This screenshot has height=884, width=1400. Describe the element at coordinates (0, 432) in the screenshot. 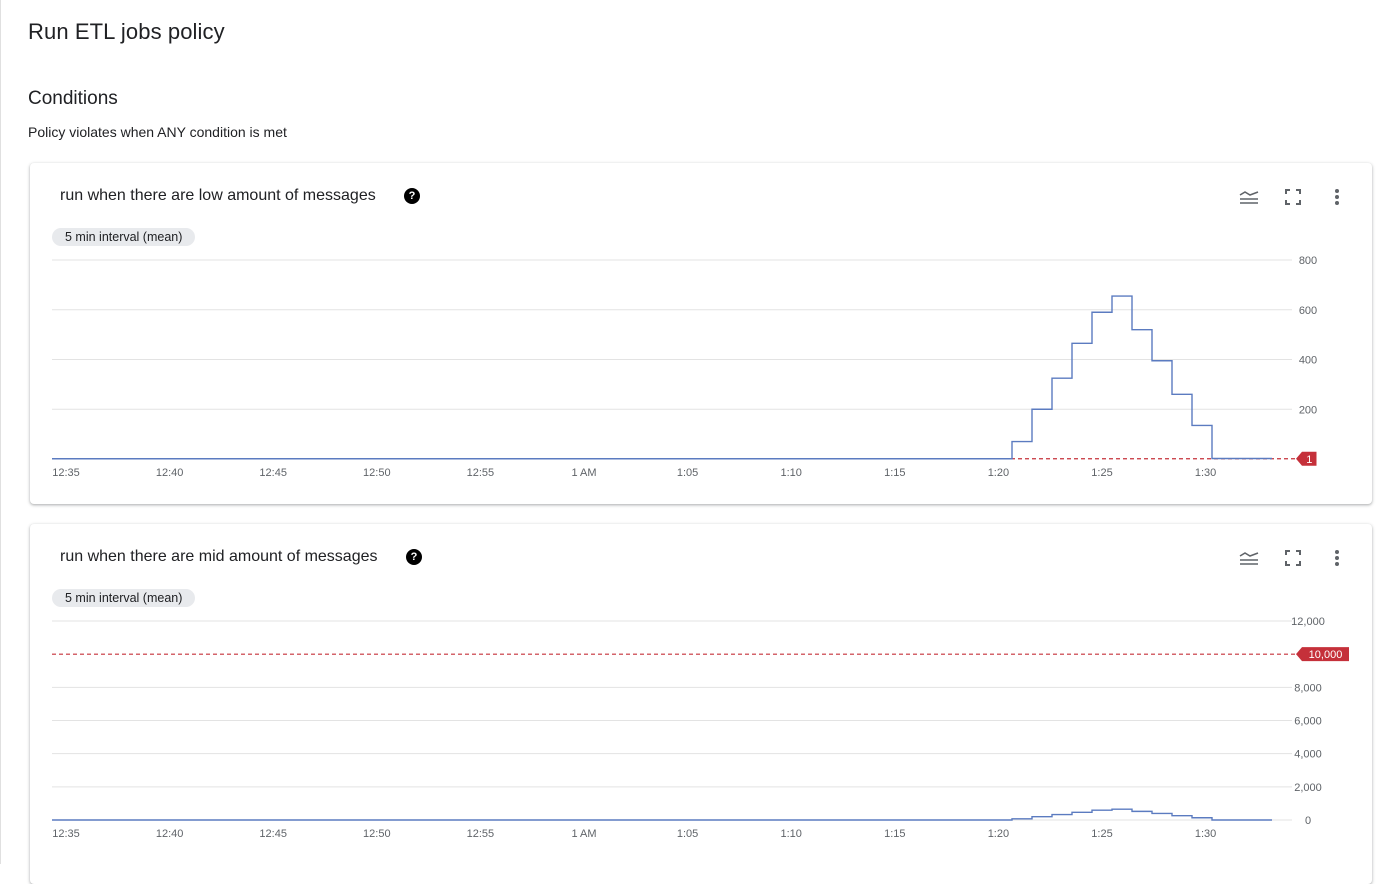

I see `page-left-border` at that location.